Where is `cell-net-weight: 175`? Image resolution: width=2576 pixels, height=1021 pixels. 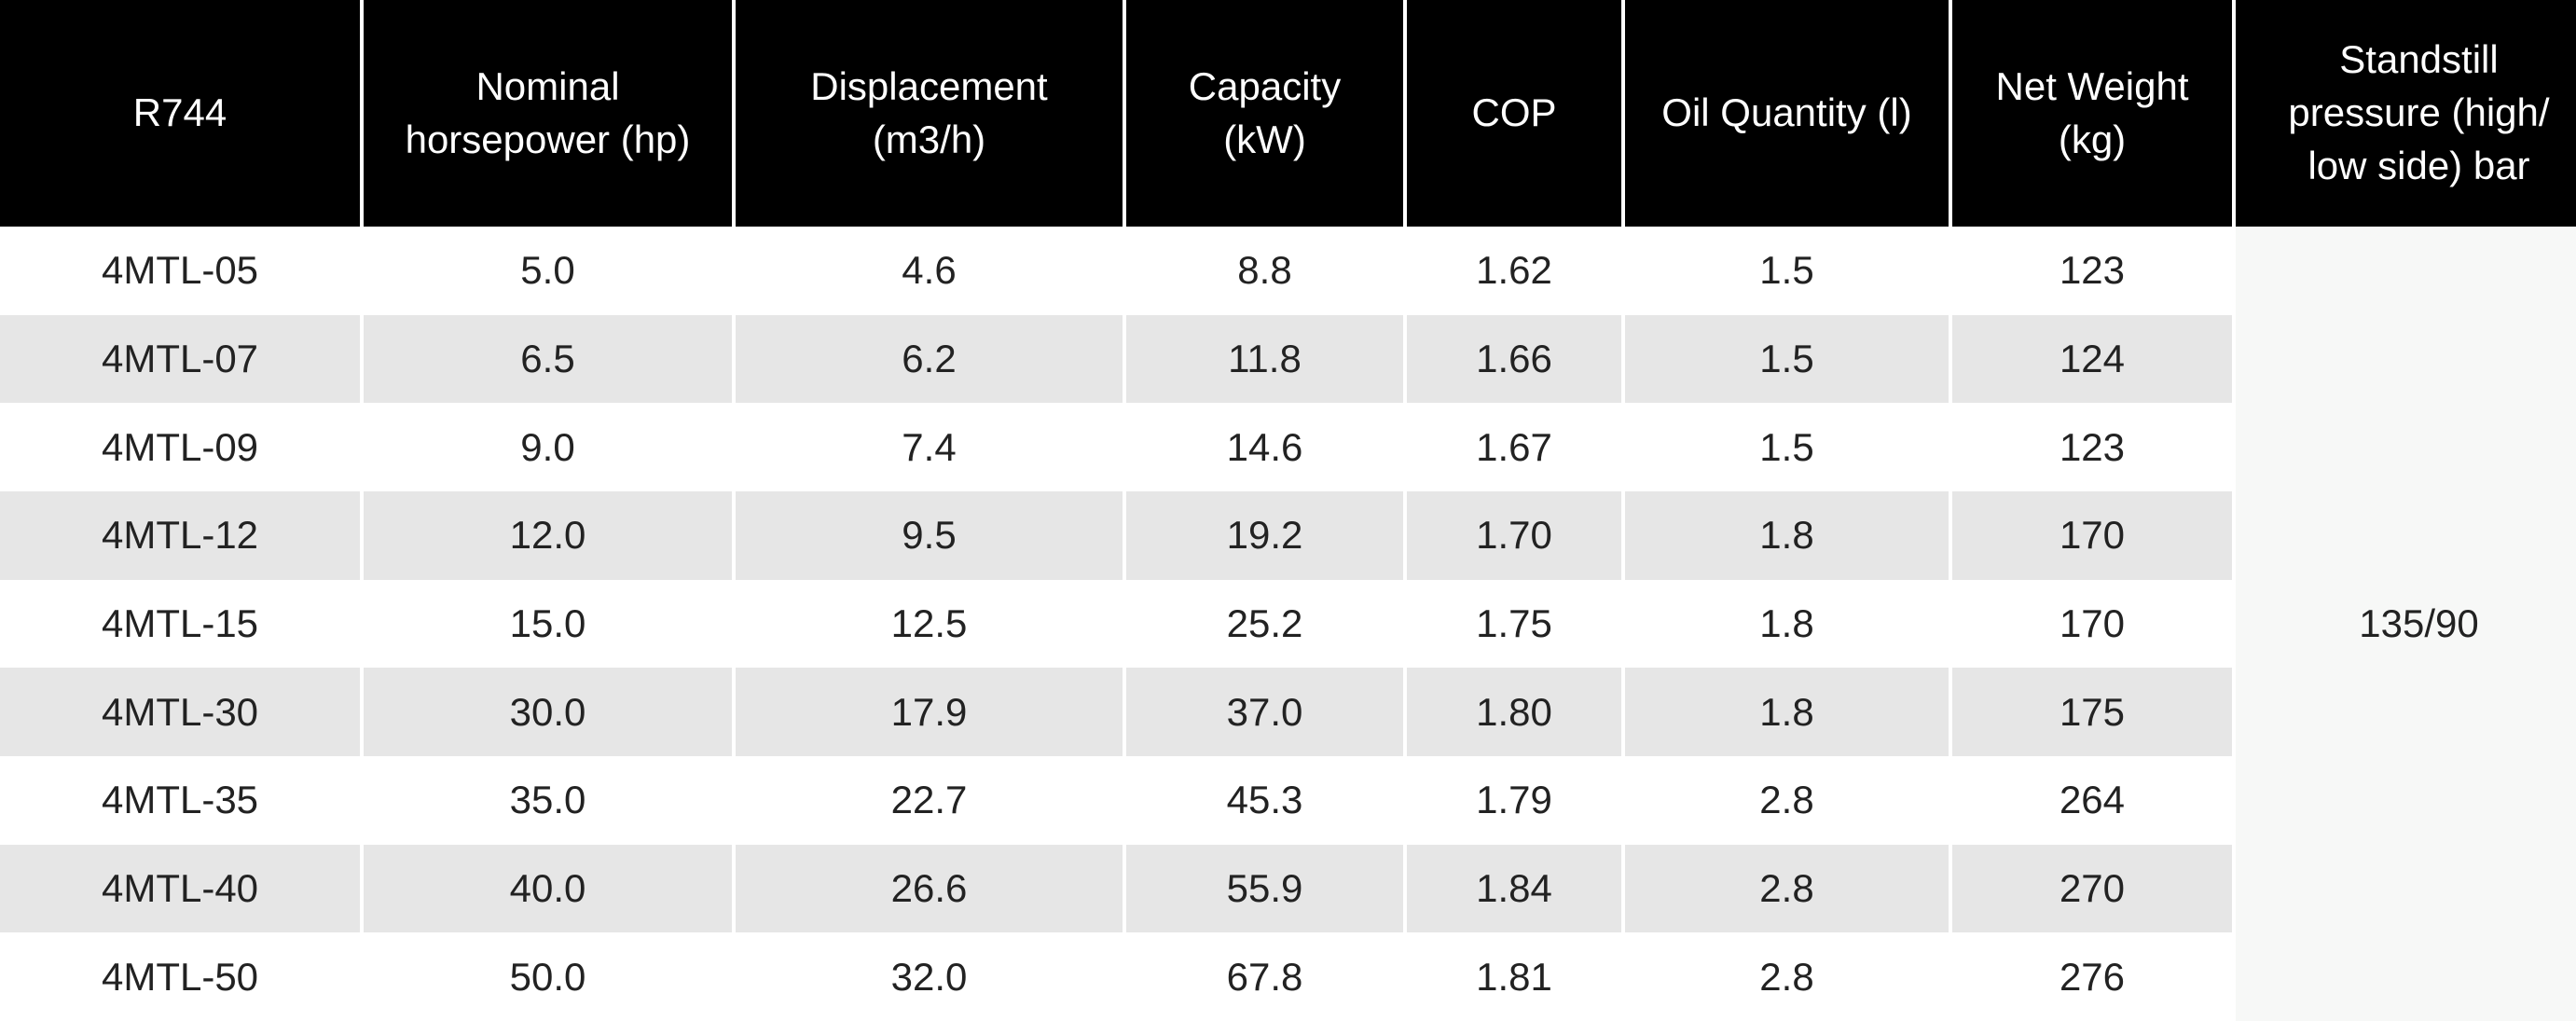
cell-net-weight: 175 is located at coordinates (2092, 712).